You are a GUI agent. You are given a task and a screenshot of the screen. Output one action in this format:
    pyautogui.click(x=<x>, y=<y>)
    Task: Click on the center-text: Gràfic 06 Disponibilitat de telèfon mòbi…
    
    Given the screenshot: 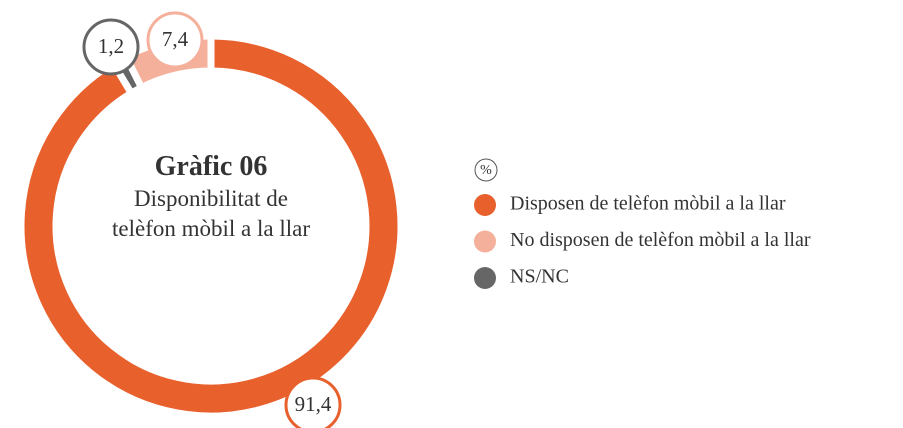 What is the action you would take?
    pyautogui.click(x=211, y=197)
    